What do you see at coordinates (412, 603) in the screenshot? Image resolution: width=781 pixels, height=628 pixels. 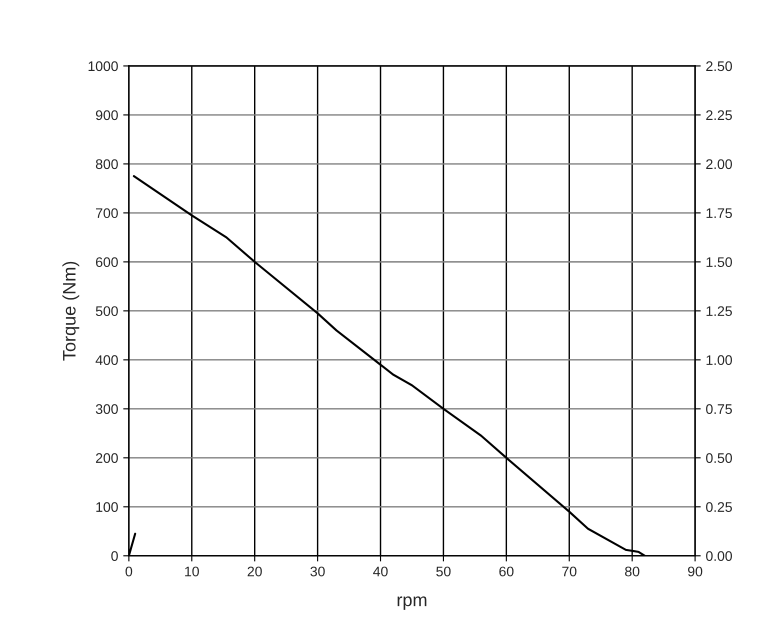 I see `x-axis-title: rpm` at bounding box center [412, 603].